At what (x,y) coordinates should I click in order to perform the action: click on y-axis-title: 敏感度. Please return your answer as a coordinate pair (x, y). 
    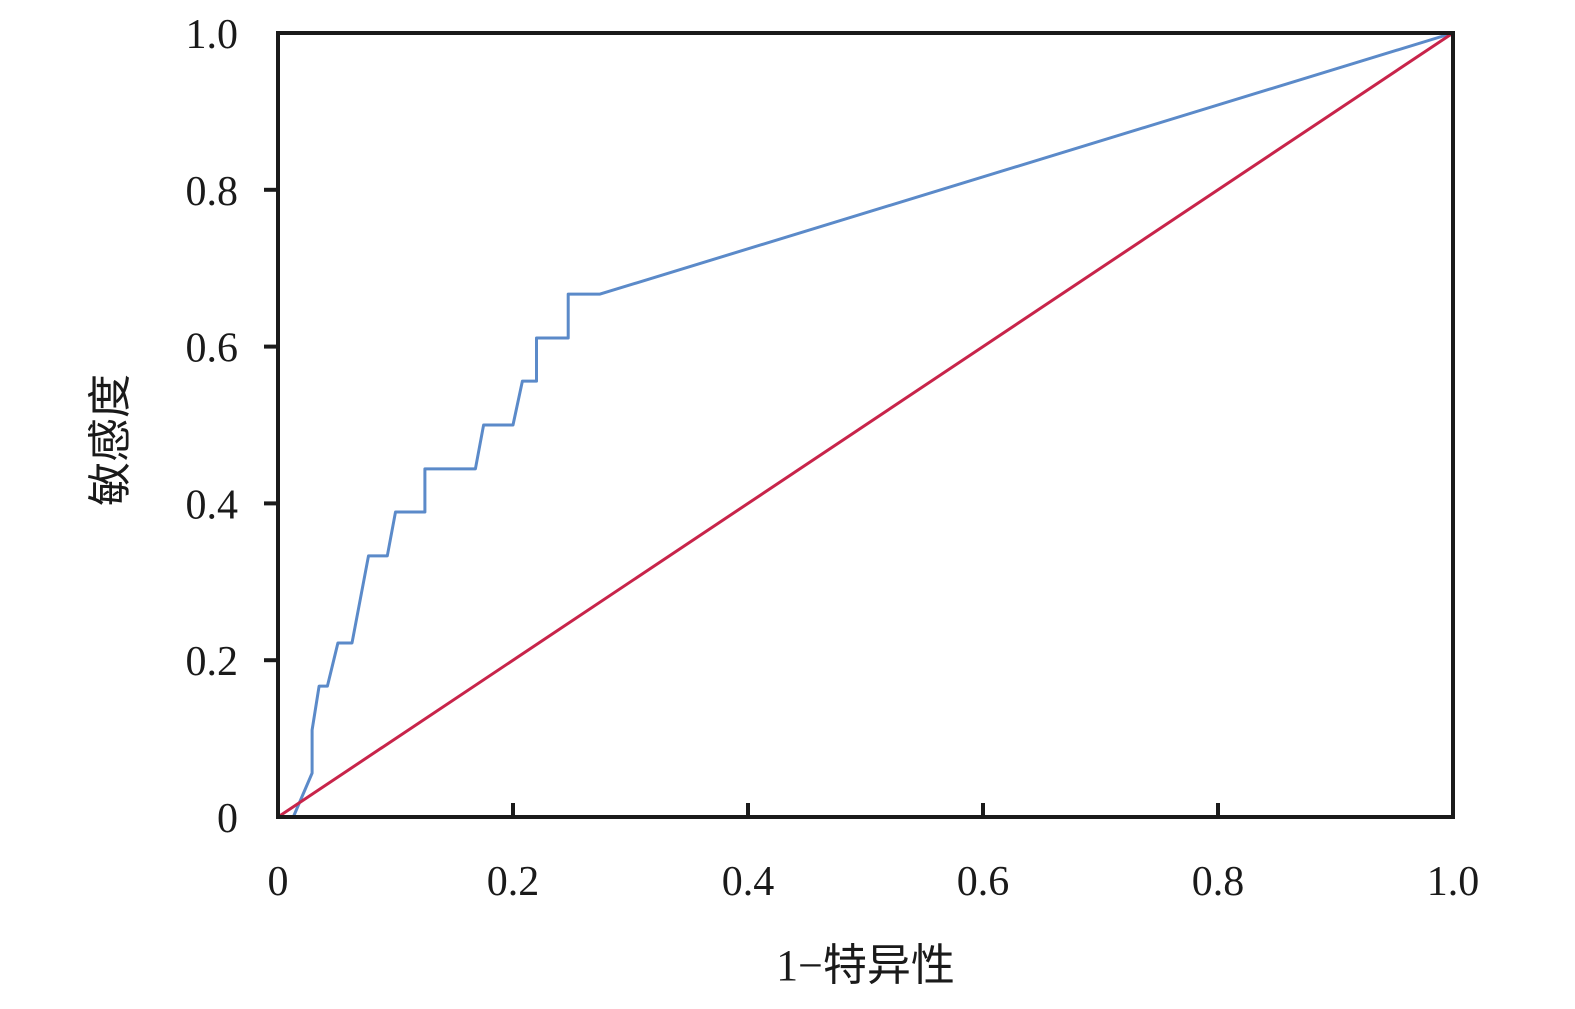
    Looking at the image, I should click on (110, 440).